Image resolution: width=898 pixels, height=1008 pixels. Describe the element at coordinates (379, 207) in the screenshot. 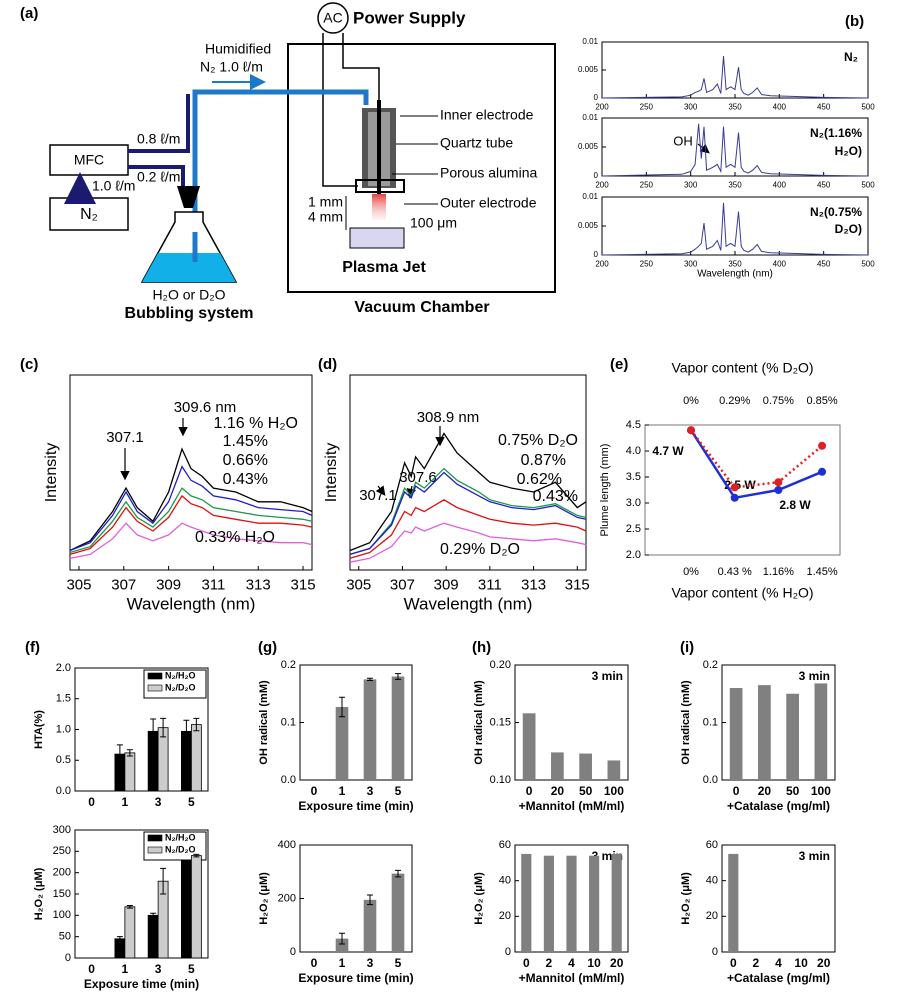

I see `plasma-jet` at that location.